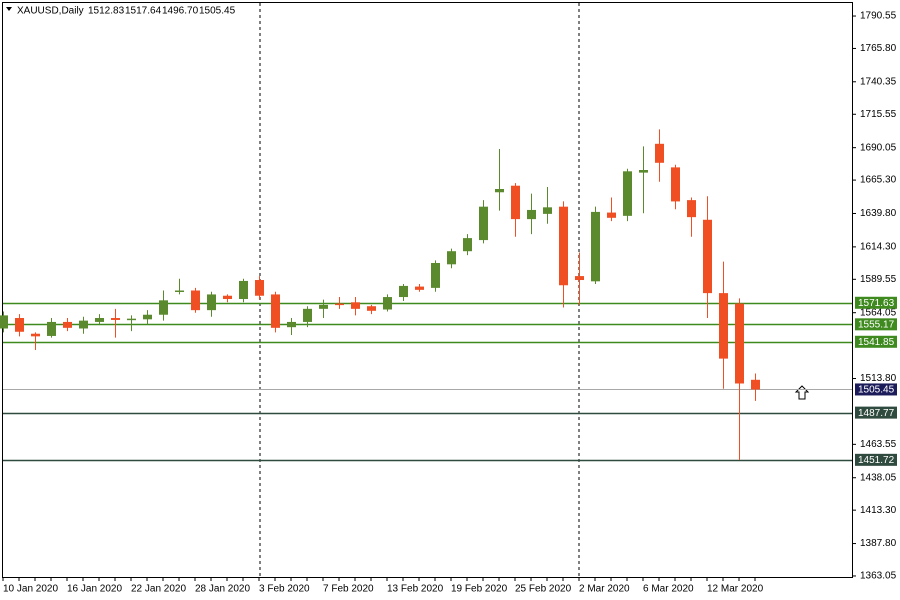  Describe the element at coordinates (348, 589) in the screenshot. I see `x-tick-label: 7 Feb 2020` at that location.